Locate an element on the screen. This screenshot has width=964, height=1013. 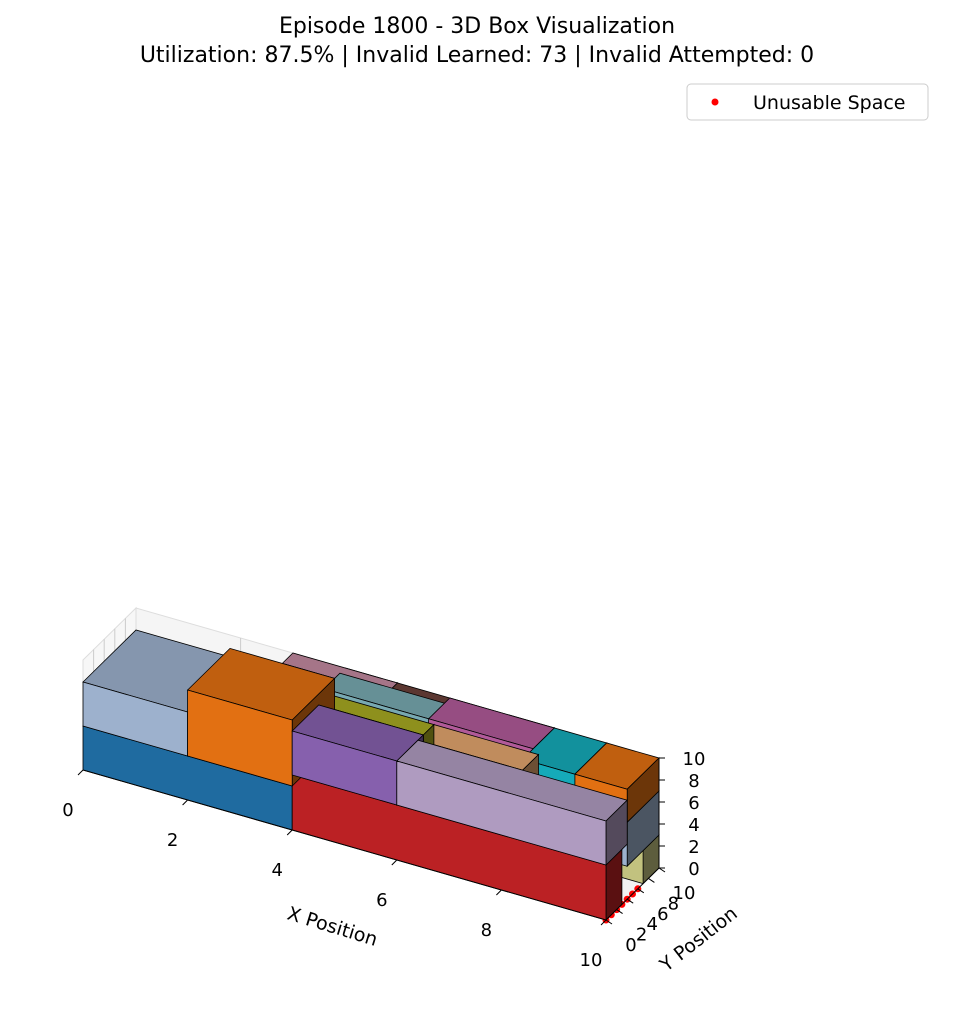
x-axis-line is located at coordinates (344, 845).